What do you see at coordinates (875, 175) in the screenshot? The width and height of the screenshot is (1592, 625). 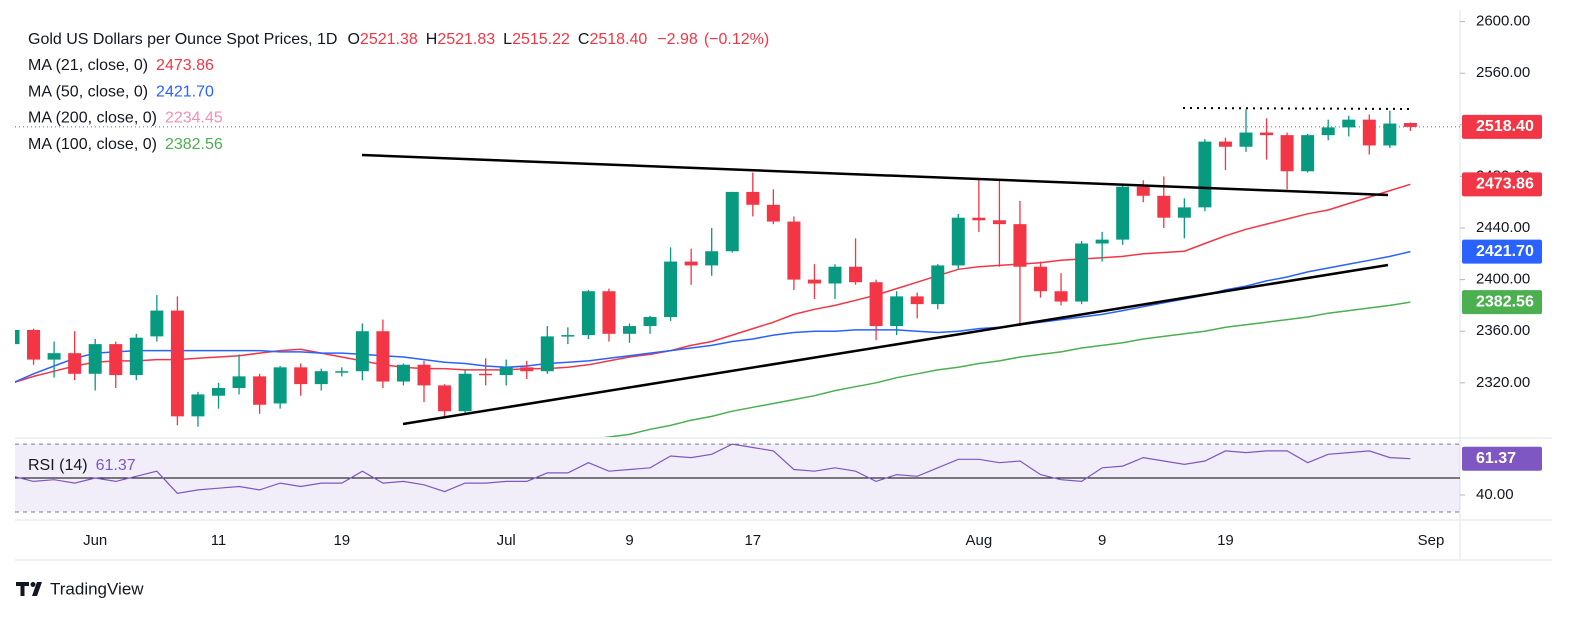 I see `trendline-upper` at bounding box center [875, 175].